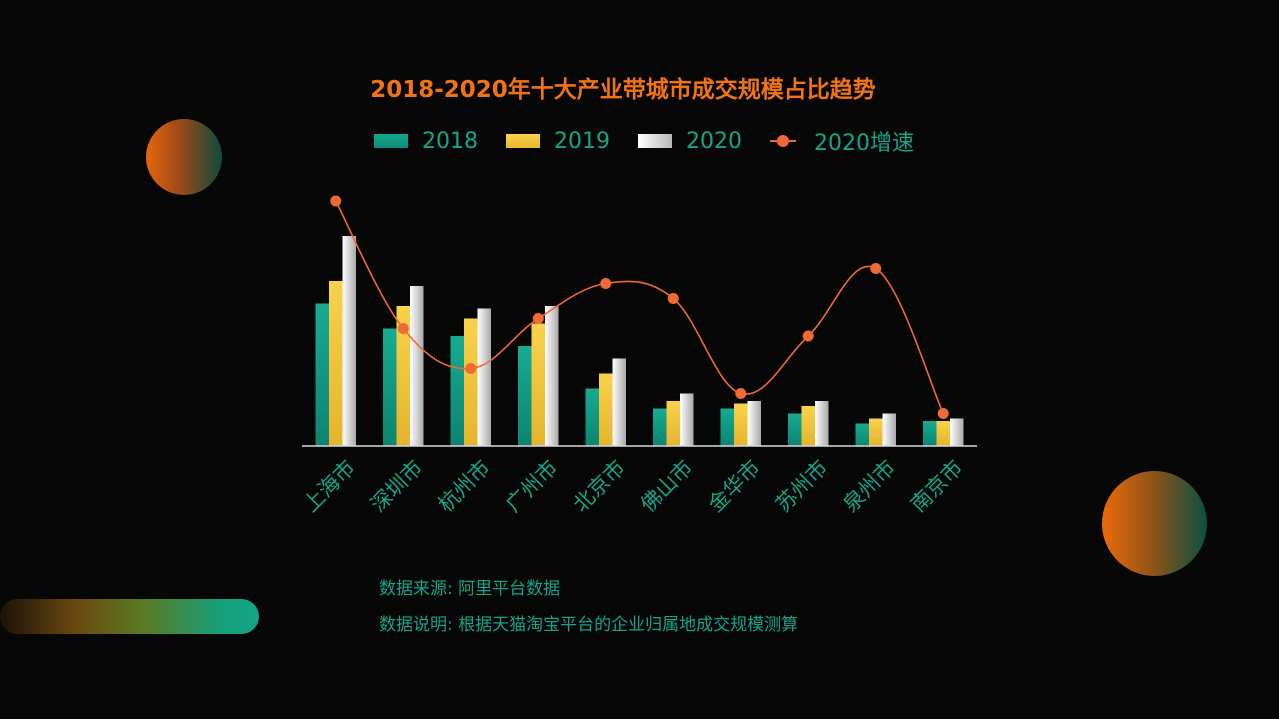 The width and height of the screenshot is (1279, 719). What do you see at coordinates (1154, 523) in the screenshot?
I see `decorative-circle-right` at bounding box center [1154, 523].